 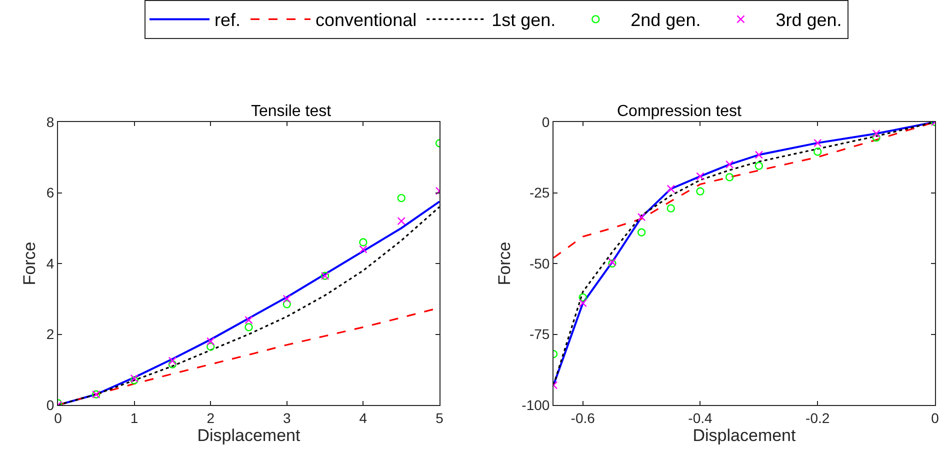 What do you see at coordinates (935, 418) in the screenshot?
I see `x-tick-label: 0` at bounding box center [935, 418].